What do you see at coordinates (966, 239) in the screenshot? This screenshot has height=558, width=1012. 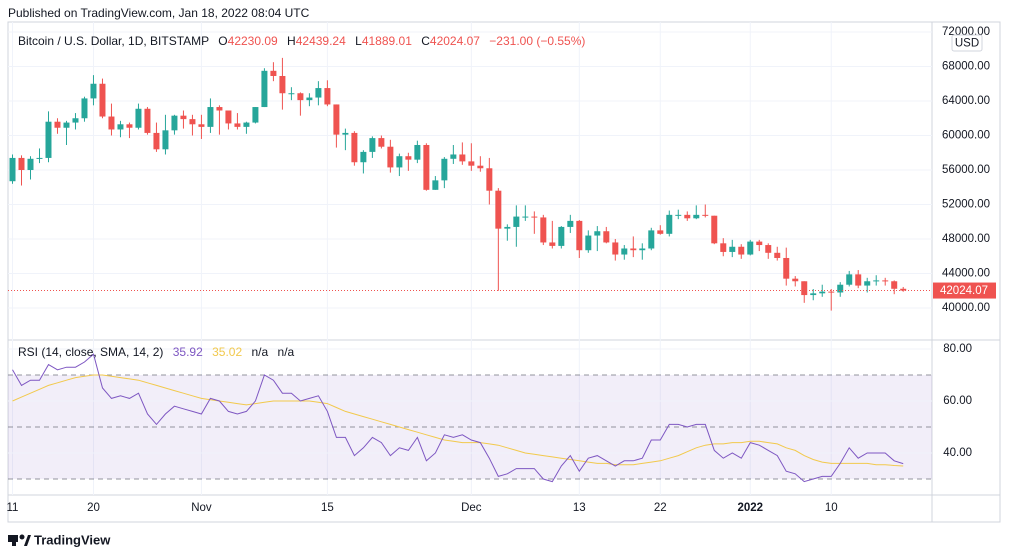 I see `y-tick-label: 48000.00` at bounding box center [966, 239].